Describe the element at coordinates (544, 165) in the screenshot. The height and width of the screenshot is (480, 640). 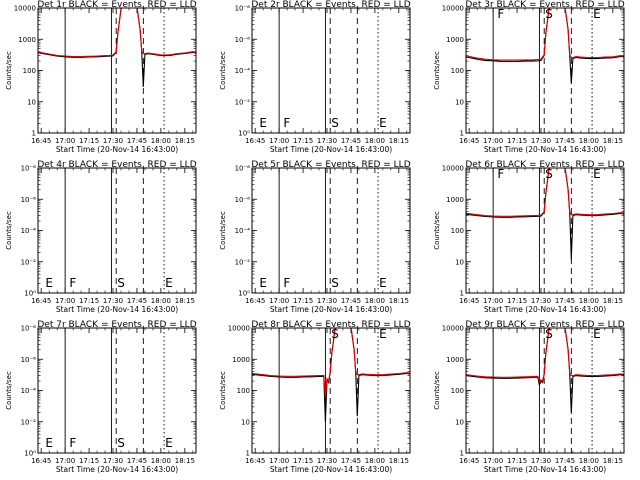
I see `panel-title: Det 6r BLACK = Events, RED = LLD` at that location.